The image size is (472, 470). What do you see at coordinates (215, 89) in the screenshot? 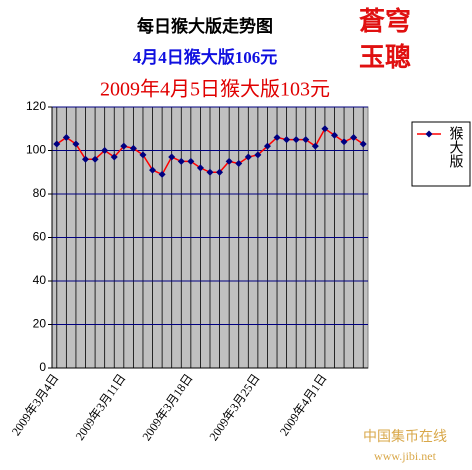
I see `chart-headline: 2009年4月5日猴大版103元` at bounding box center [215, 89].